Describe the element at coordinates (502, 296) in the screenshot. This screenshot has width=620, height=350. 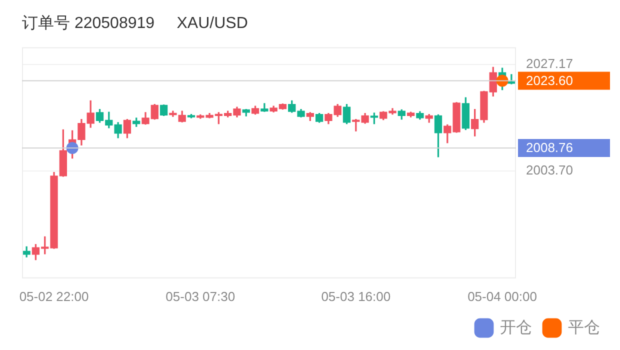
I see `x-tick-label: 05-04 00:00` at that location.